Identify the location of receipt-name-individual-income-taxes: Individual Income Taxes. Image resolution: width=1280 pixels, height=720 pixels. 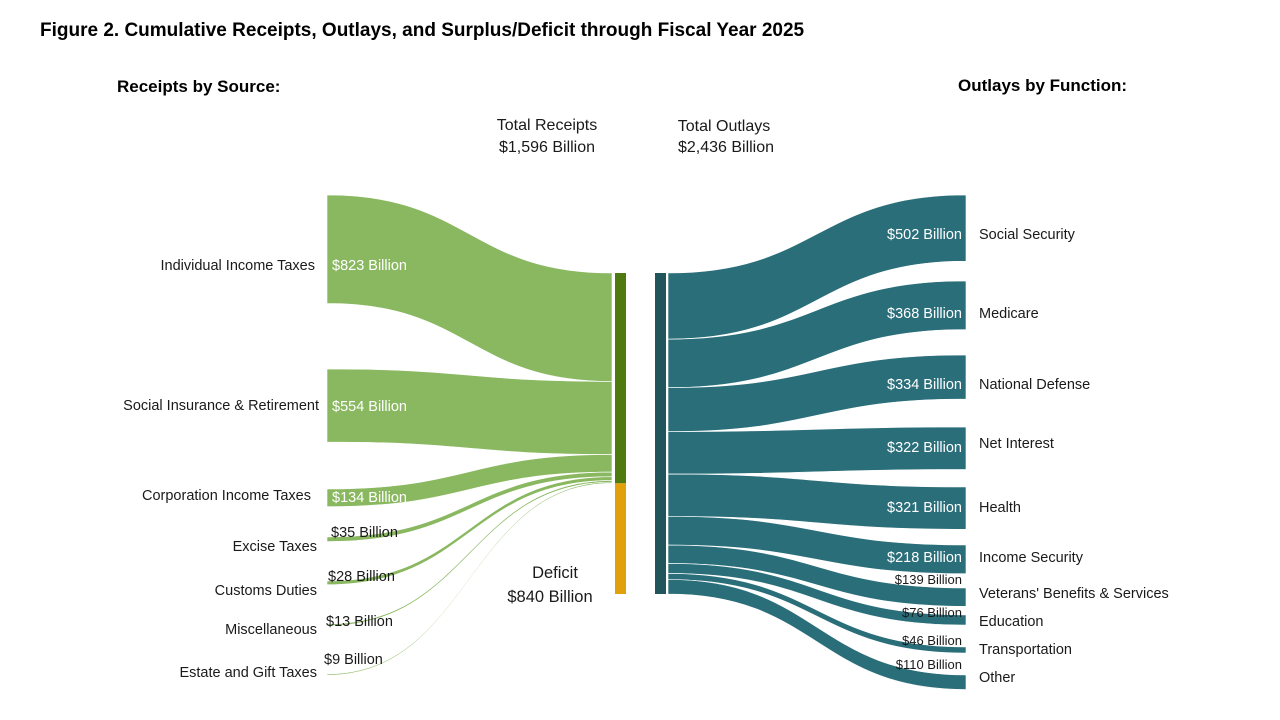
(238, 266).